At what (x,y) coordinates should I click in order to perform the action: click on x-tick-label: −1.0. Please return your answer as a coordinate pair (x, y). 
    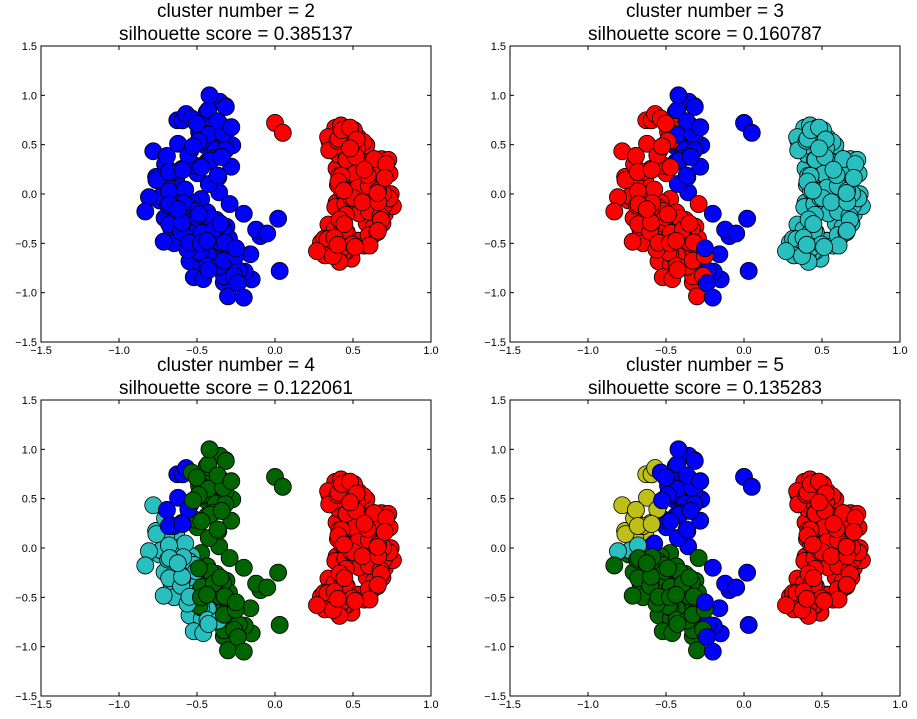
    Looking at the image, I should click on (588, 705).